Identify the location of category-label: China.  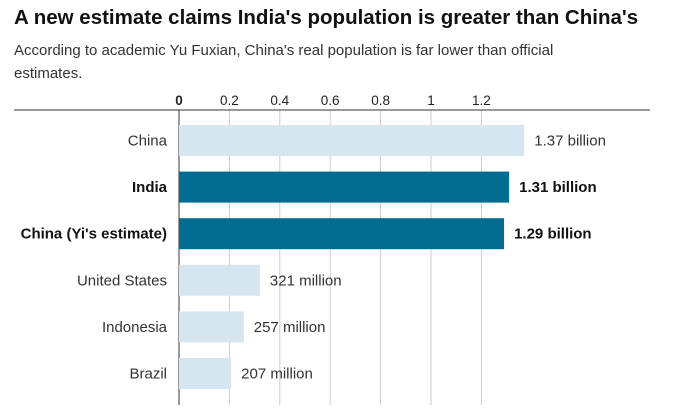
(148, 141).